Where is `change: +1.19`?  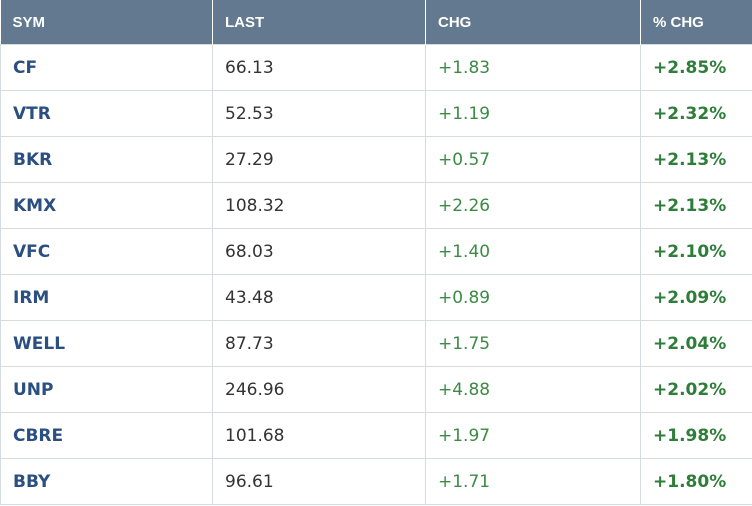 change: +1.19 is located at coordinates (533, 113).